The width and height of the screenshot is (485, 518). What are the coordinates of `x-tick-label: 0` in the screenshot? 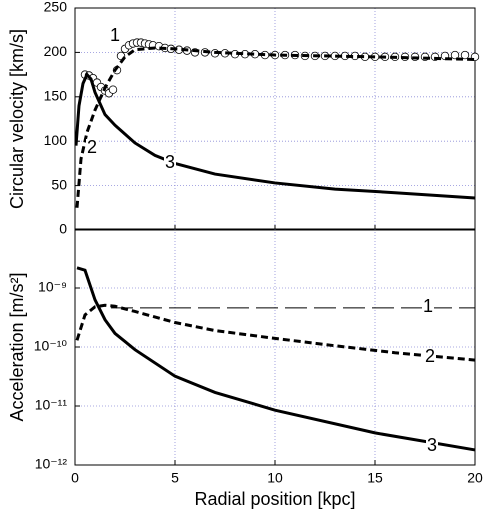 It's located at (75, 478).